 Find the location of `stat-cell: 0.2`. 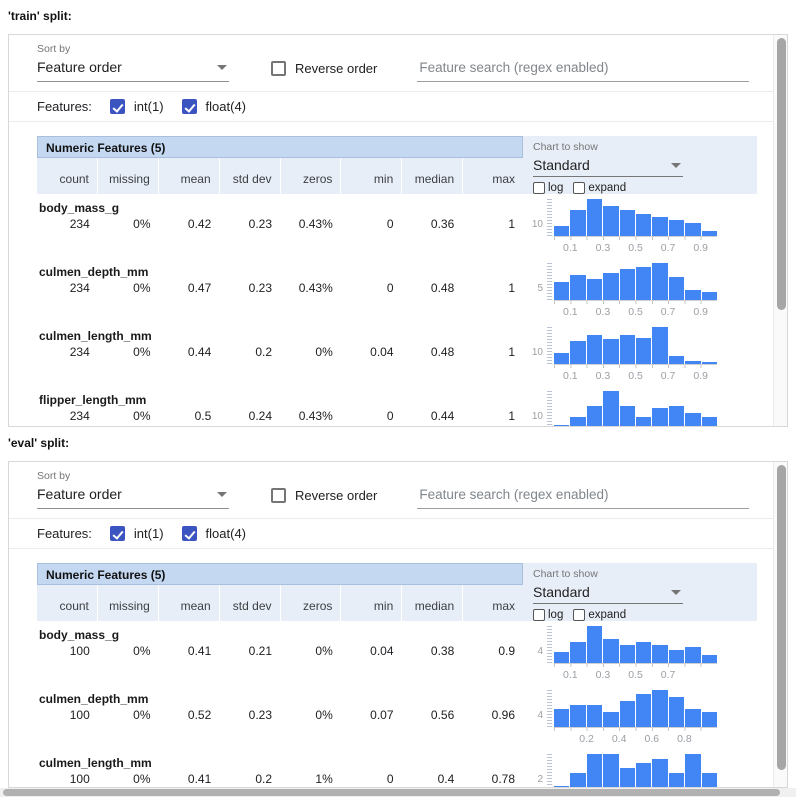

stat-cell: 0.2 is located at coordinates (263, 779).